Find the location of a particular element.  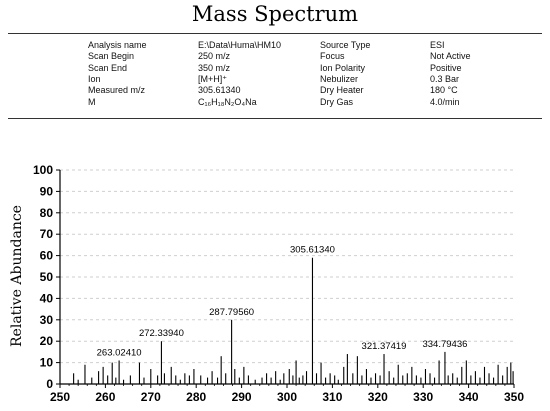

title-rule-top is located at coordinates (275, 33).